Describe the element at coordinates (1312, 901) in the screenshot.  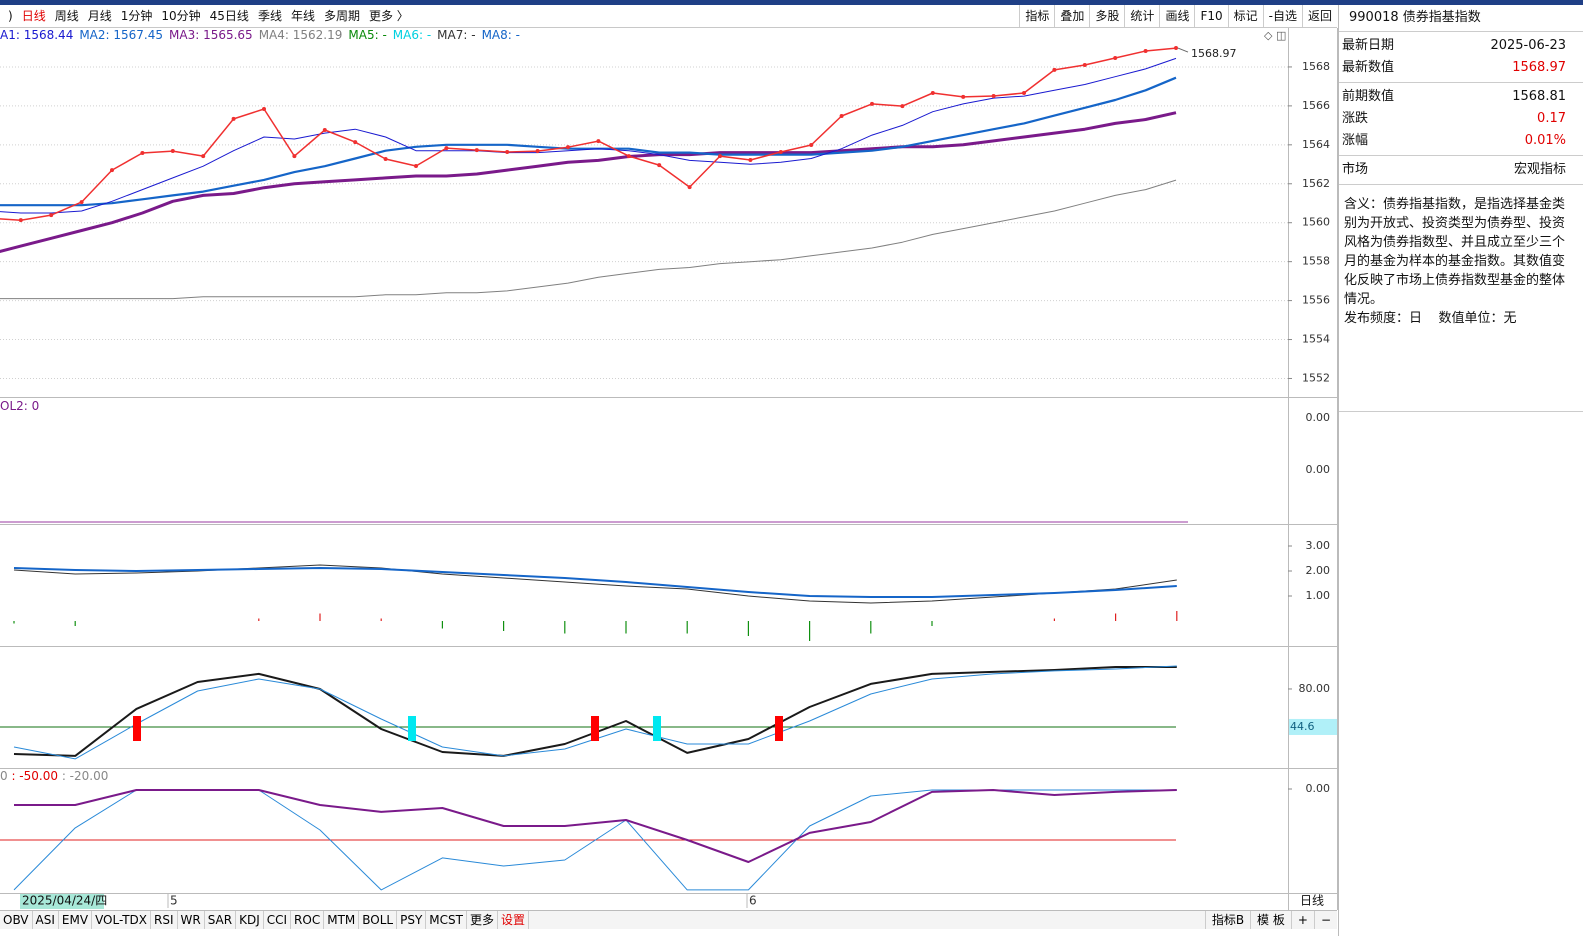
I see `period-label: 日线` at that location.